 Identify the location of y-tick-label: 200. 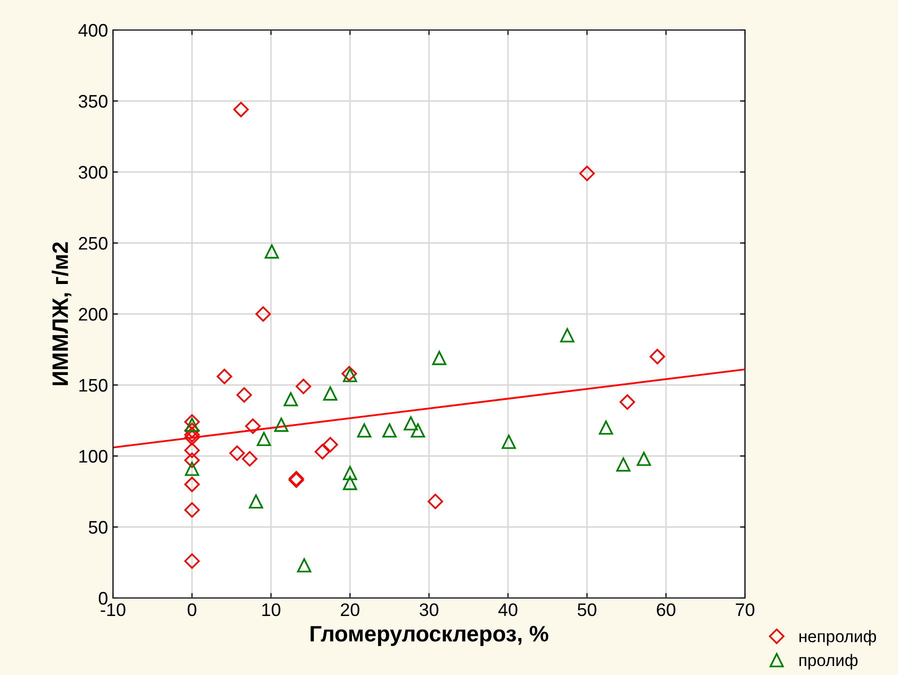
(93, 314).